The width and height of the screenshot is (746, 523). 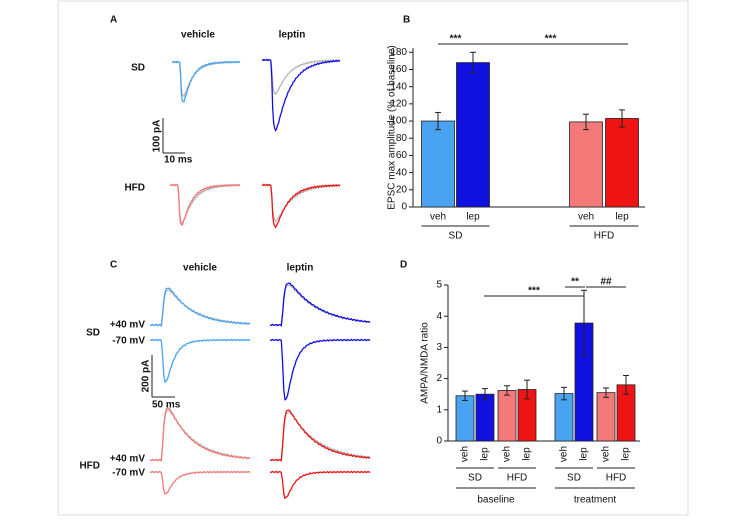 What do you see at coordinates (398, 104) in the screenshot?
I see `y-tick-label: 120` at bounding box center [398, 104].